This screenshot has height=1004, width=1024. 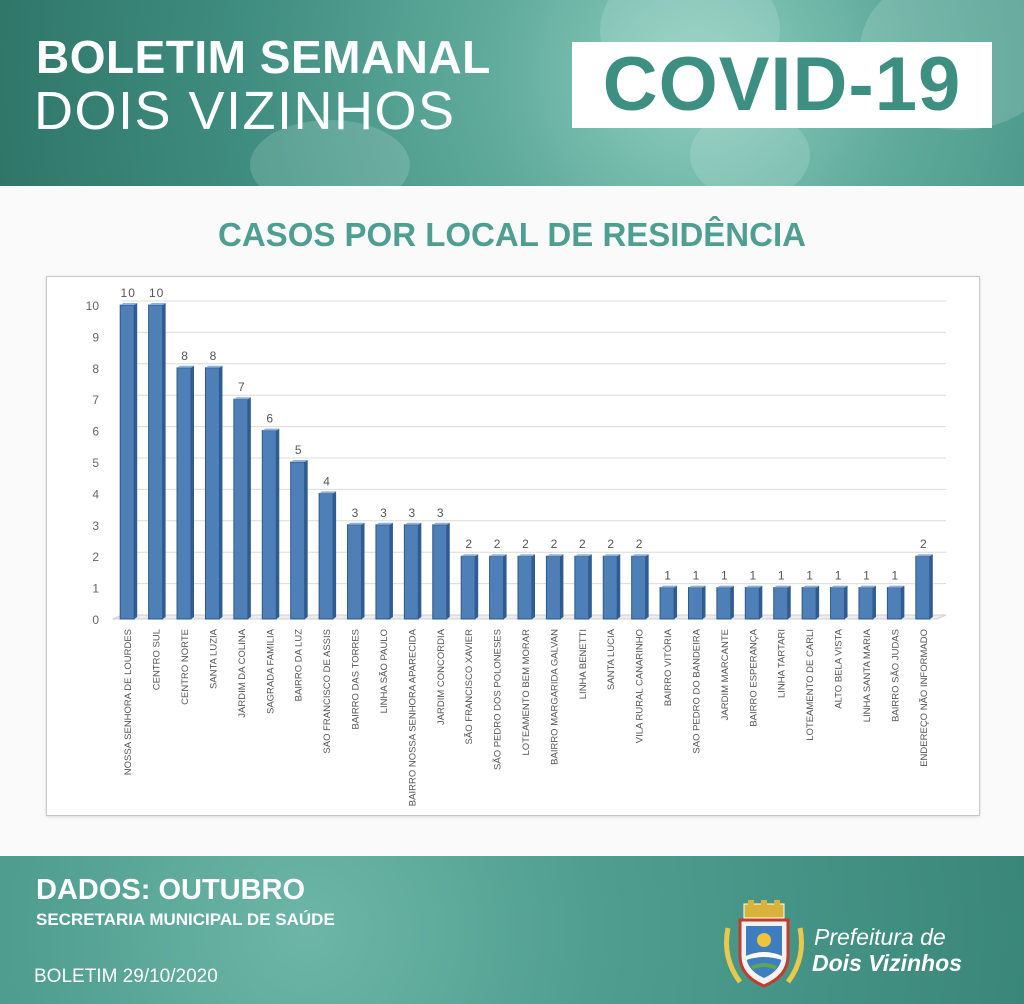 I want to click on category-label: LOTEAMENTO DE CARLI, so click(x=810, y=685).